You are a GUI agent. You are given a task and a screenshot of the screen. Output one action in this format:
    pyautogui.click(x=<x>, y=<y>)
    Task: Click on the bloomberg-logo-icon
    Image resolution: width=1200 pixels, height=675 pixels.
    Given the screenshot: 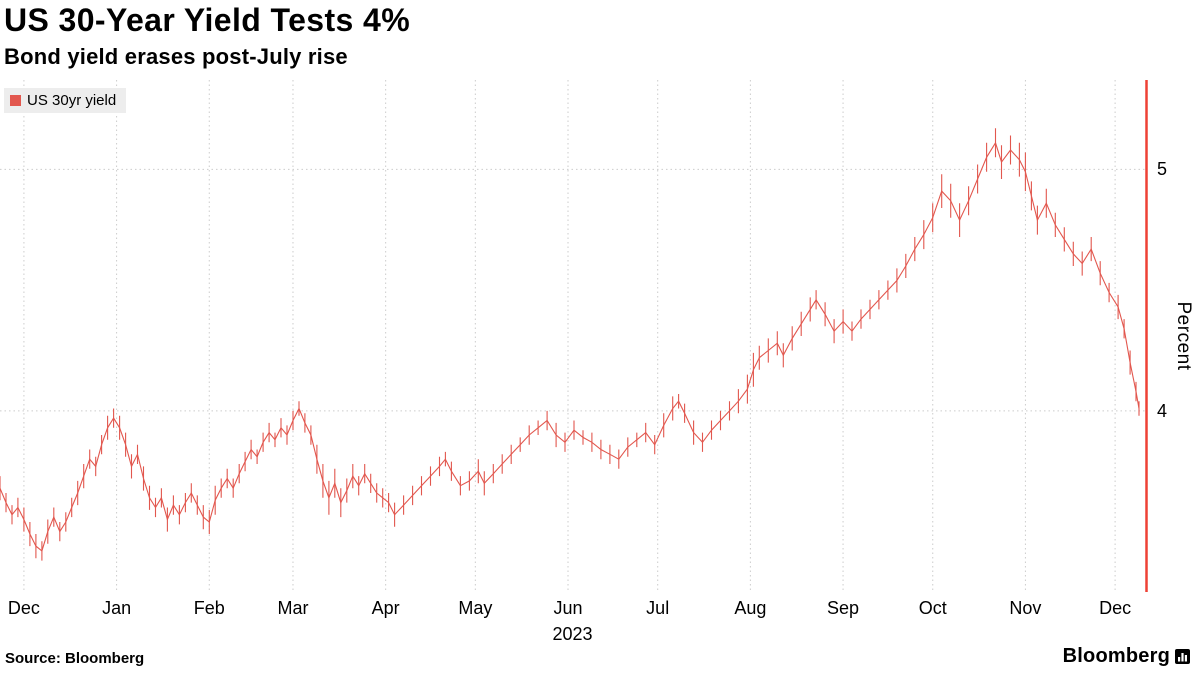 What is the action you would take?
    pyautogui.click(x=1182, y=656)
    